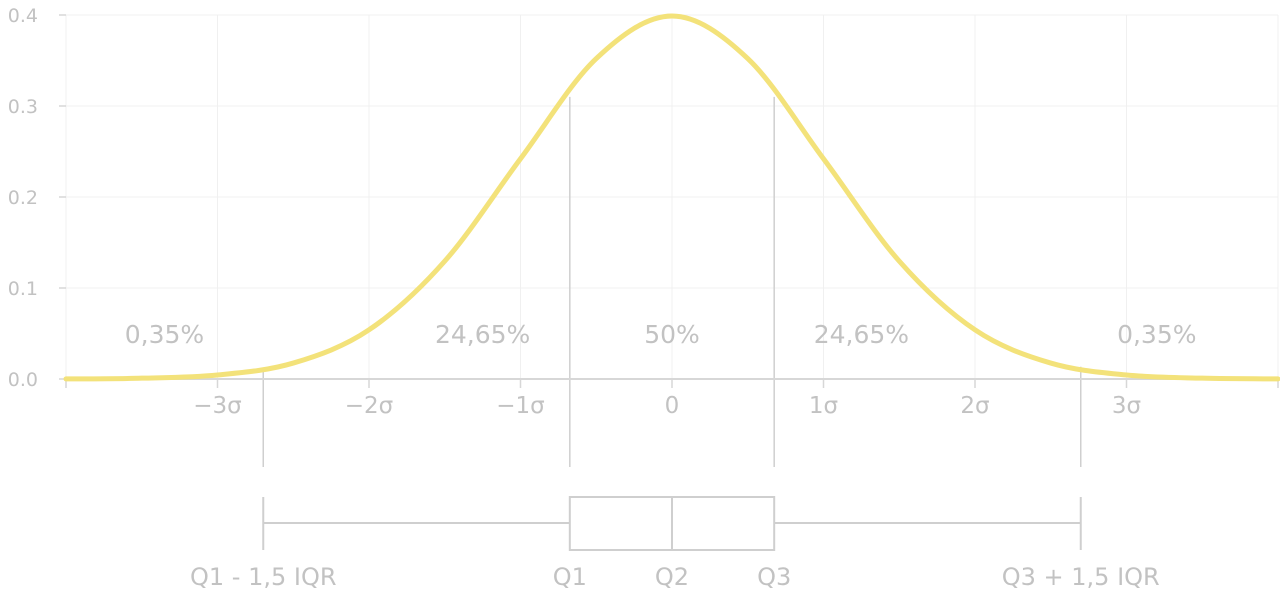 Image resolution: width=1280 pixels, height=593 pixels. Describe the element at coordinates (23, 198) in the screenshot. I see `y-tick-label: 0.2` at that location.